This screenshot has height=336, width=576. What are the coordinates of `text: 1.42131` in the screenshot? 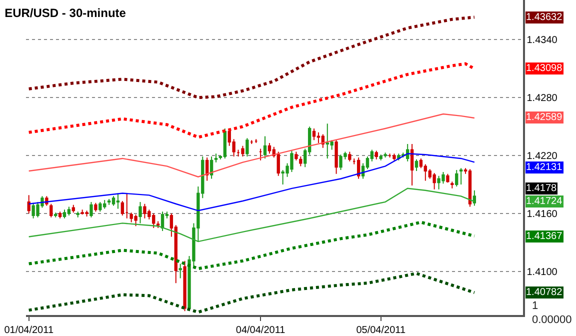 It's located at (544, 167).